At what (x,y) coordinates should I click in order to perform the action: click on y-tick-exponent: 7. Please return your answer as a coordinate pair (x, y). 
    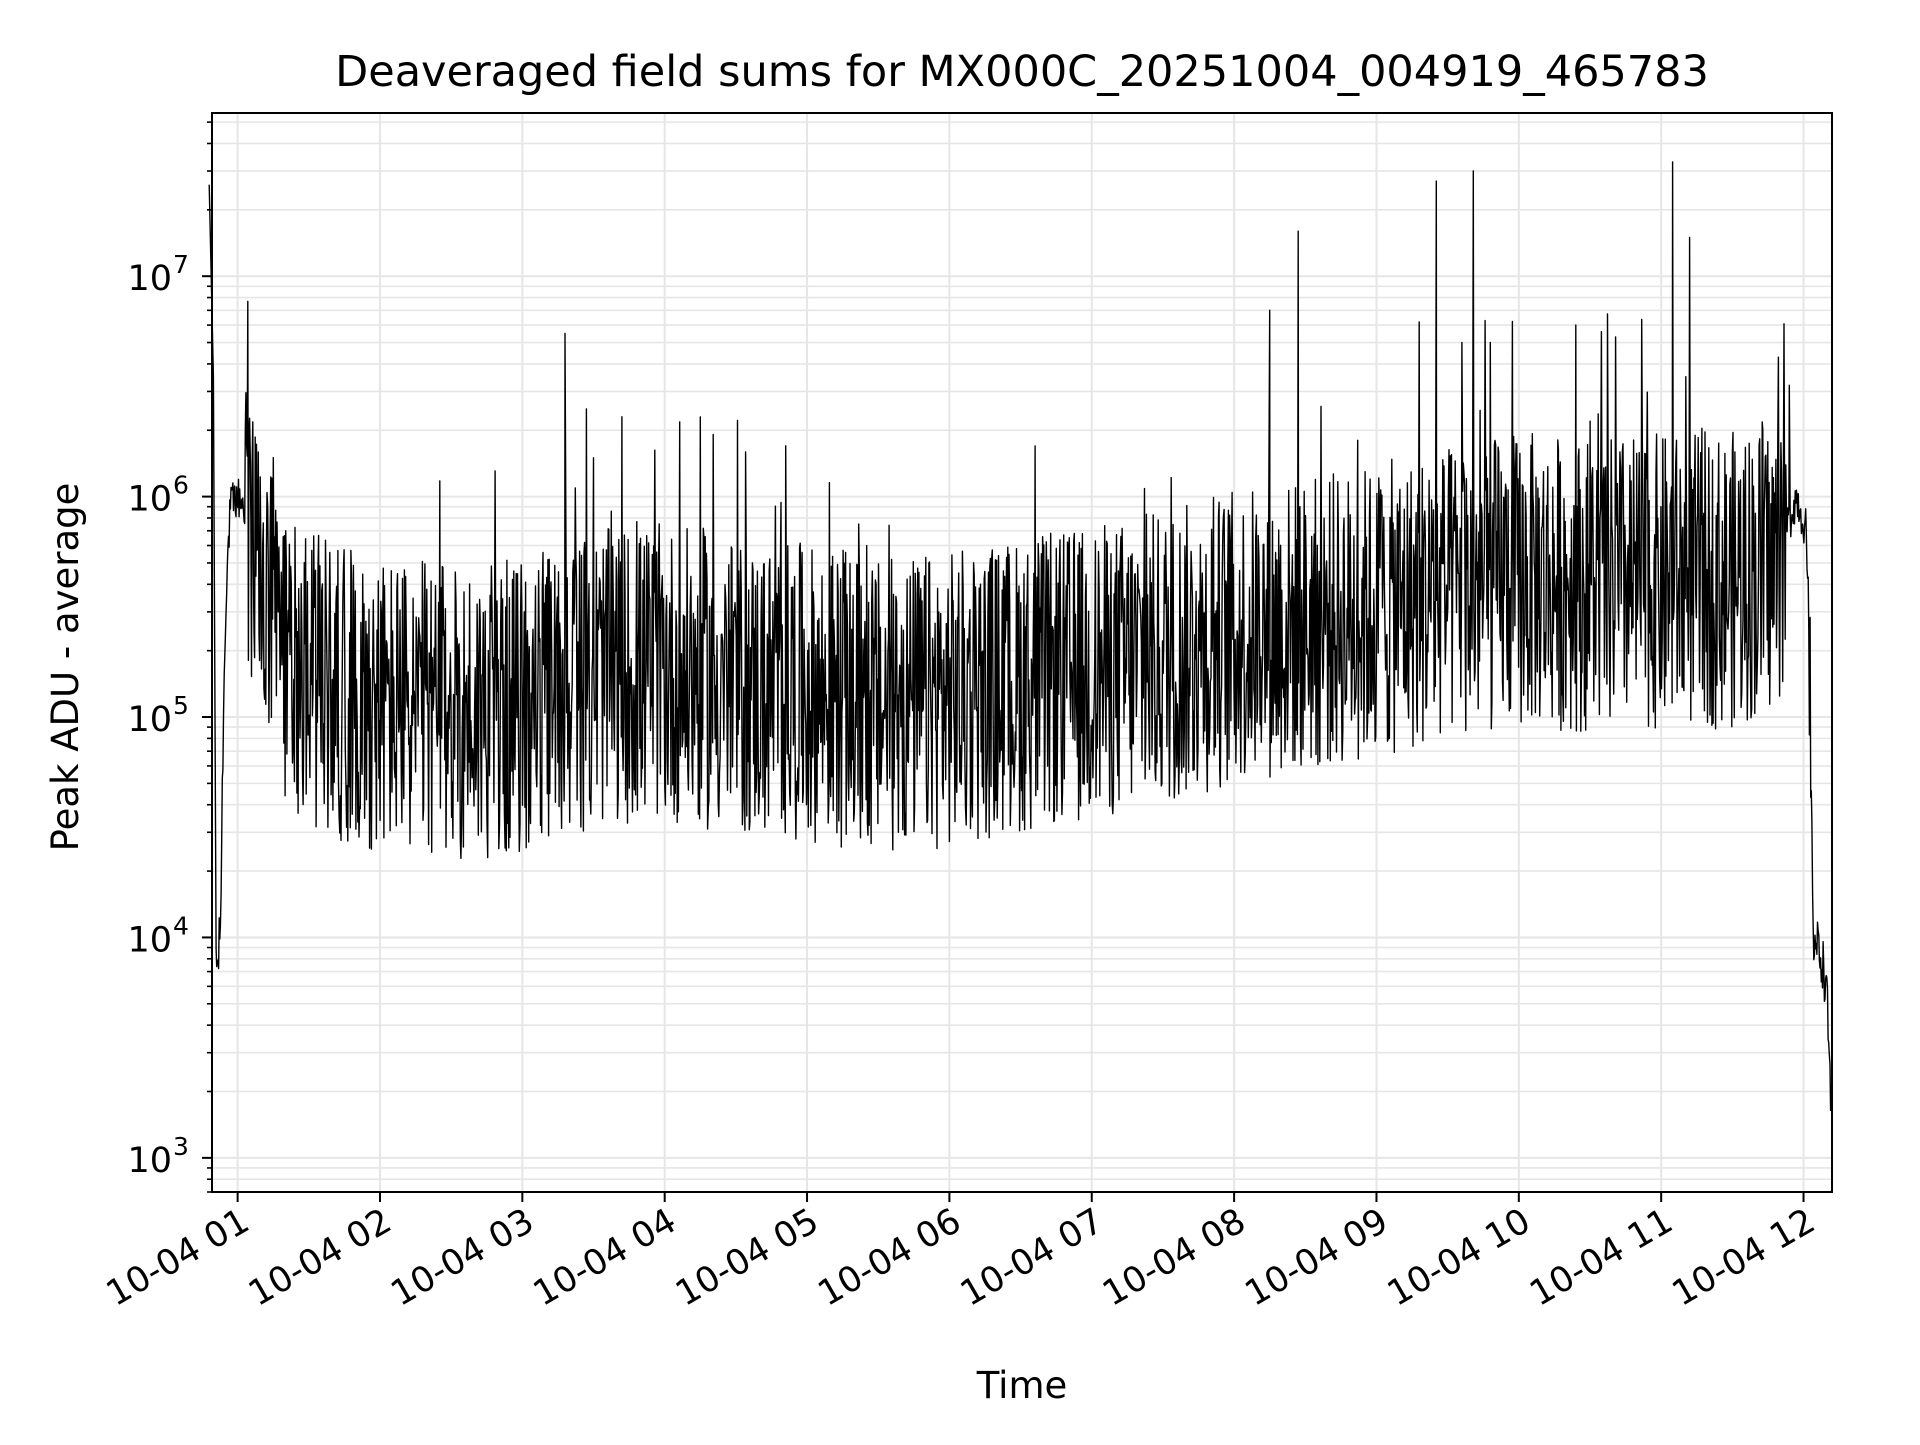
    Looking at the image, I should click on (181, 264).